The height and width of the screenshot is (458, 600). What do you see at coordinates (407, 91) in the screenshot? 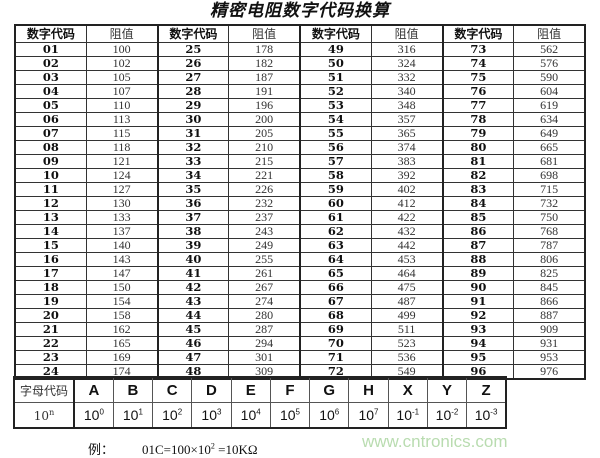
I see `value-cell: 340` at bounding box center [407, 91].